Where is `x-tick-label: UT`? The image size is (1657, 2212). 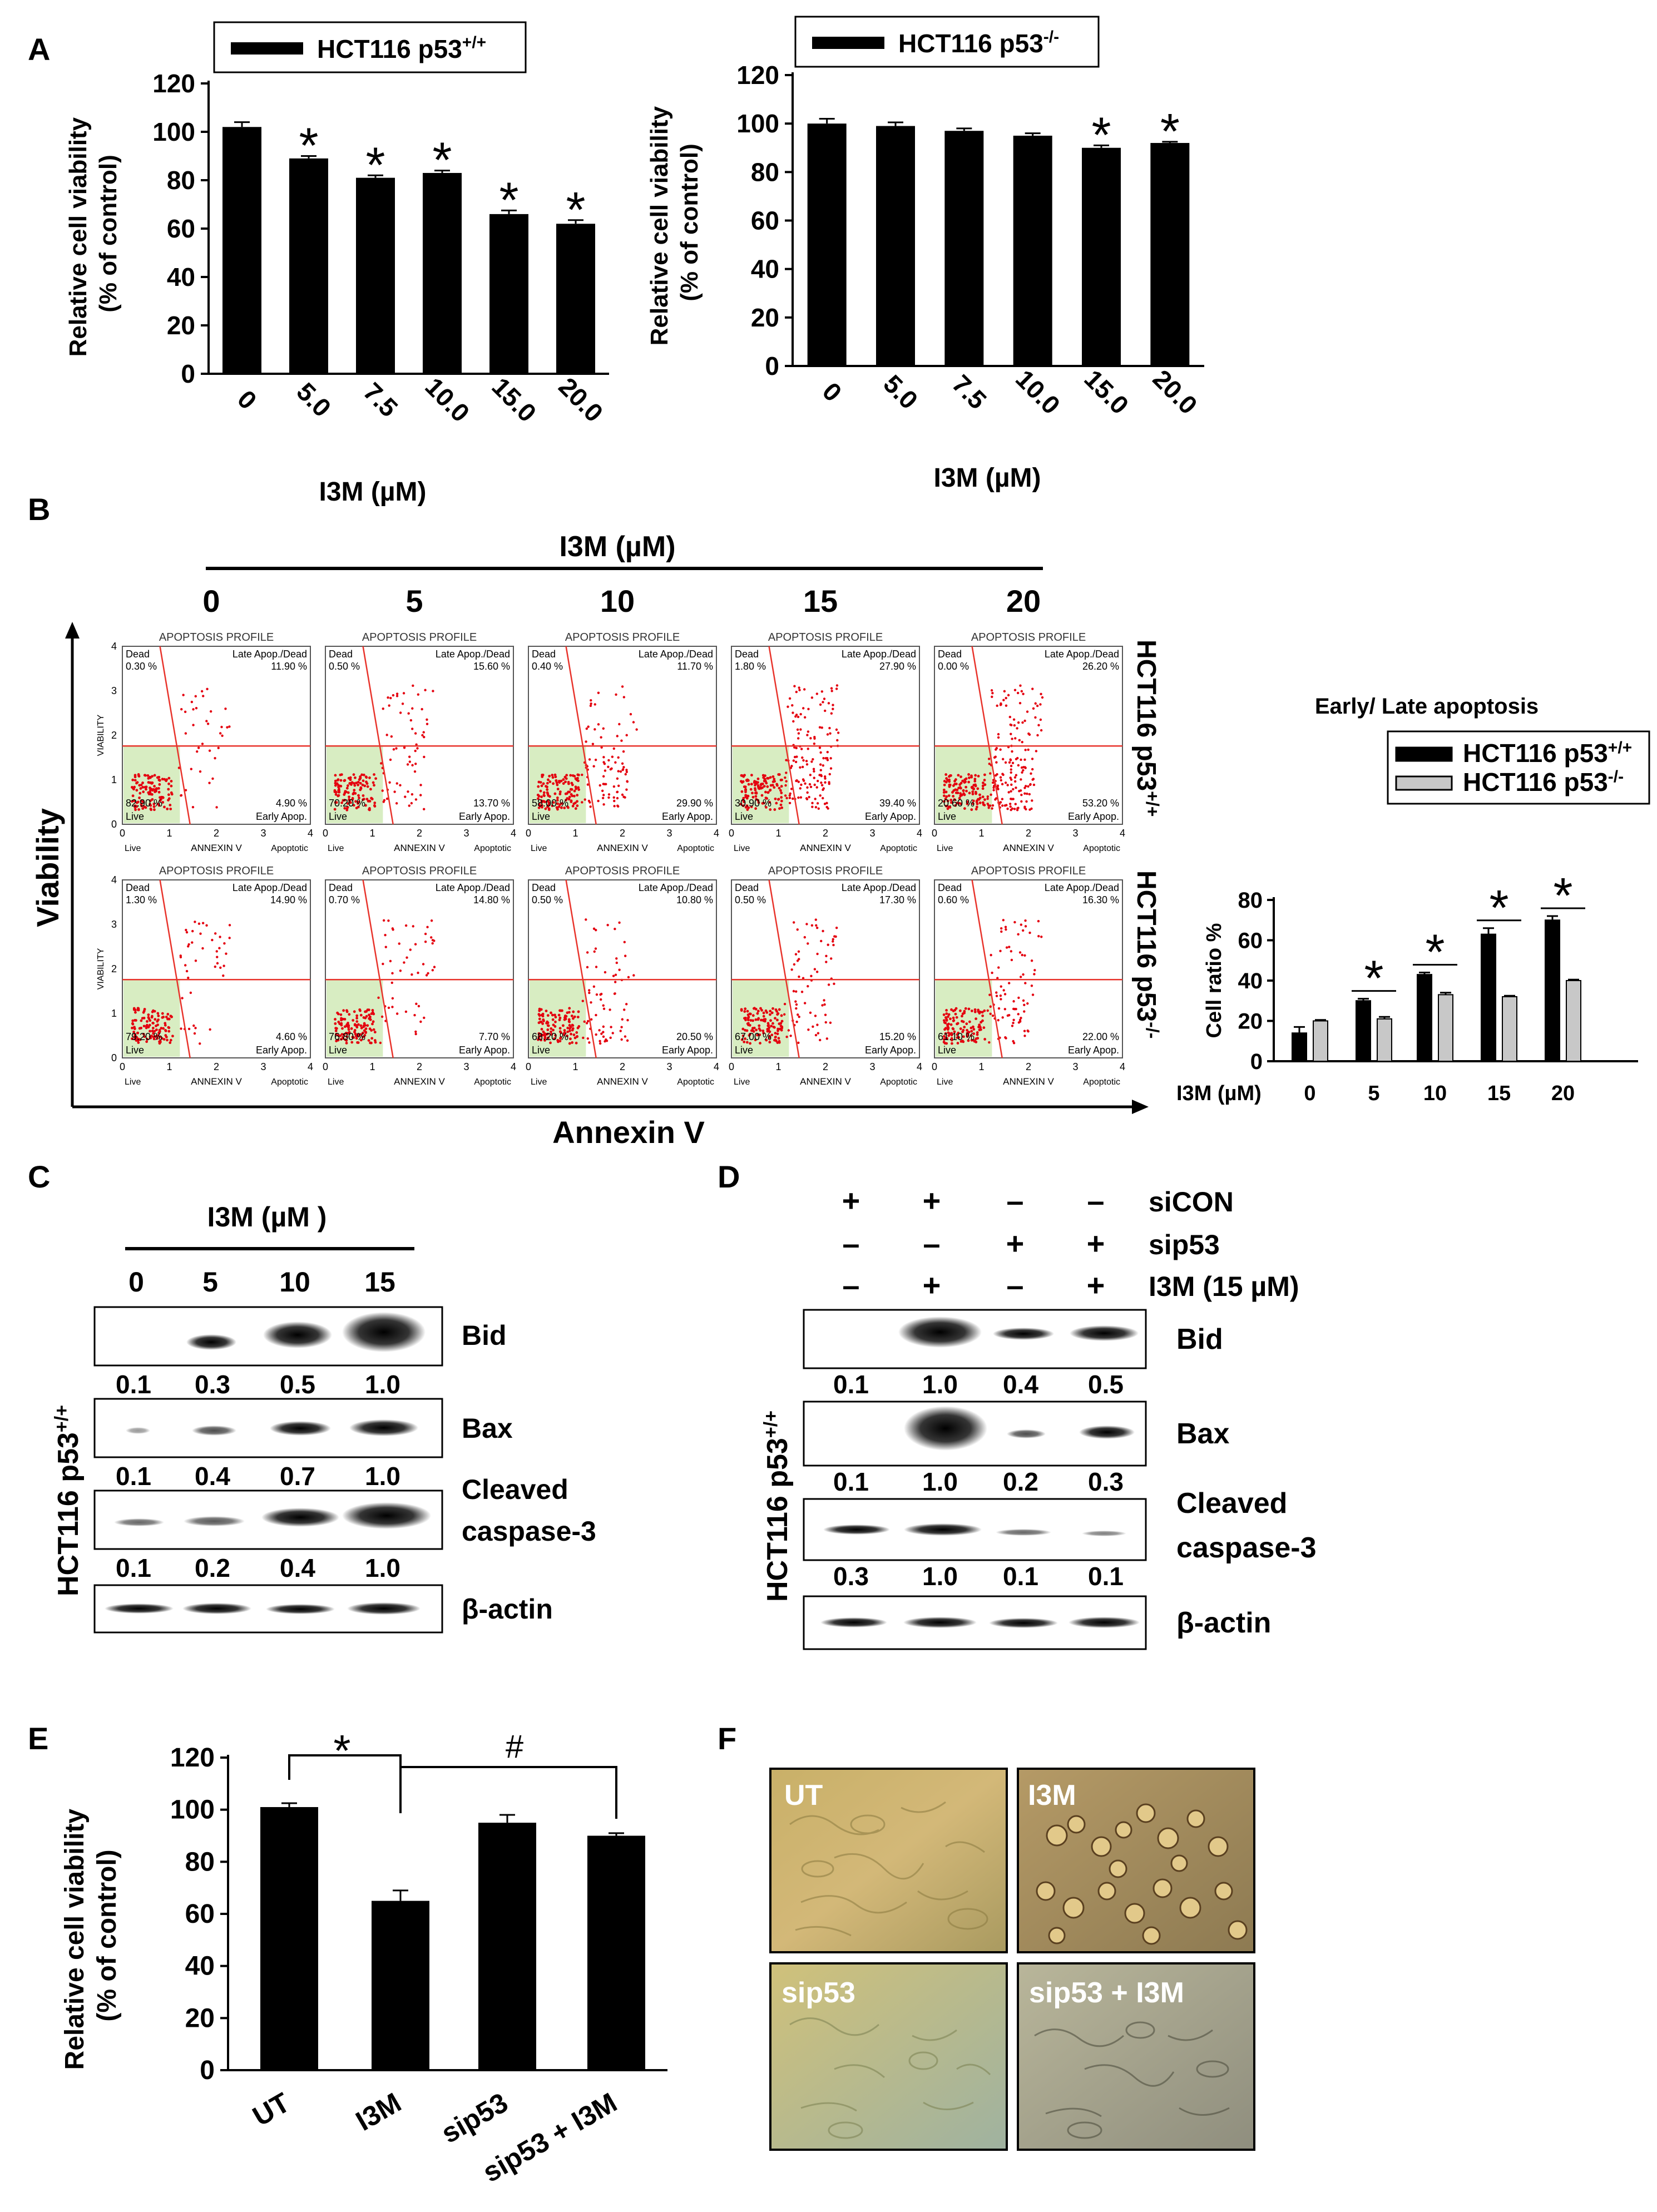
x-tick-label: UT is located at coordinates (272, 2109).